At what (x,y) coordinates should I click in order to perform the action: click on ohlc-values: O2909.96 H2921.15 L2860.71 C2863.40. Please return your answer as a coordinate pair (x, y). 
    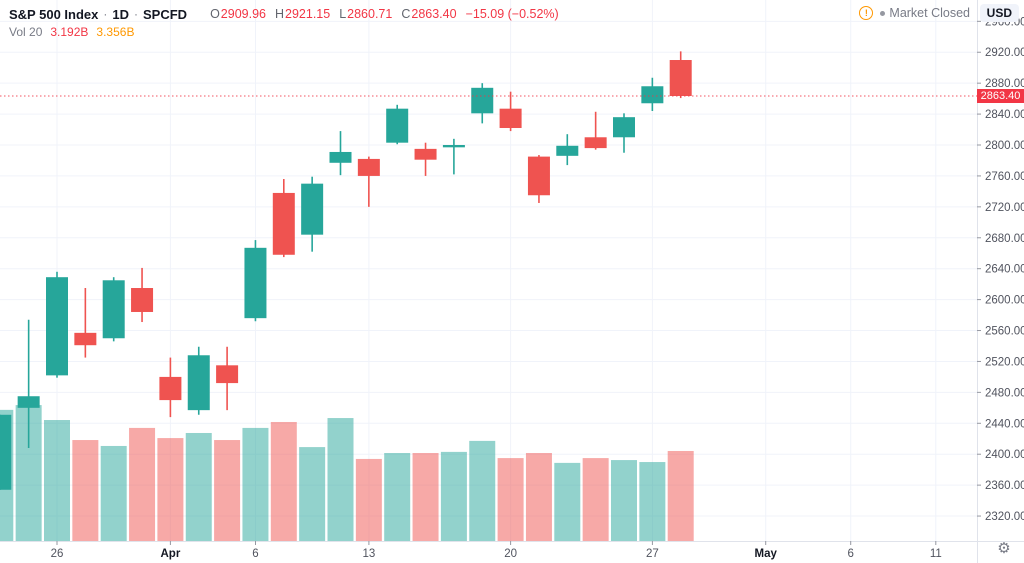
    Looking at the image, I should click on (329, 14).